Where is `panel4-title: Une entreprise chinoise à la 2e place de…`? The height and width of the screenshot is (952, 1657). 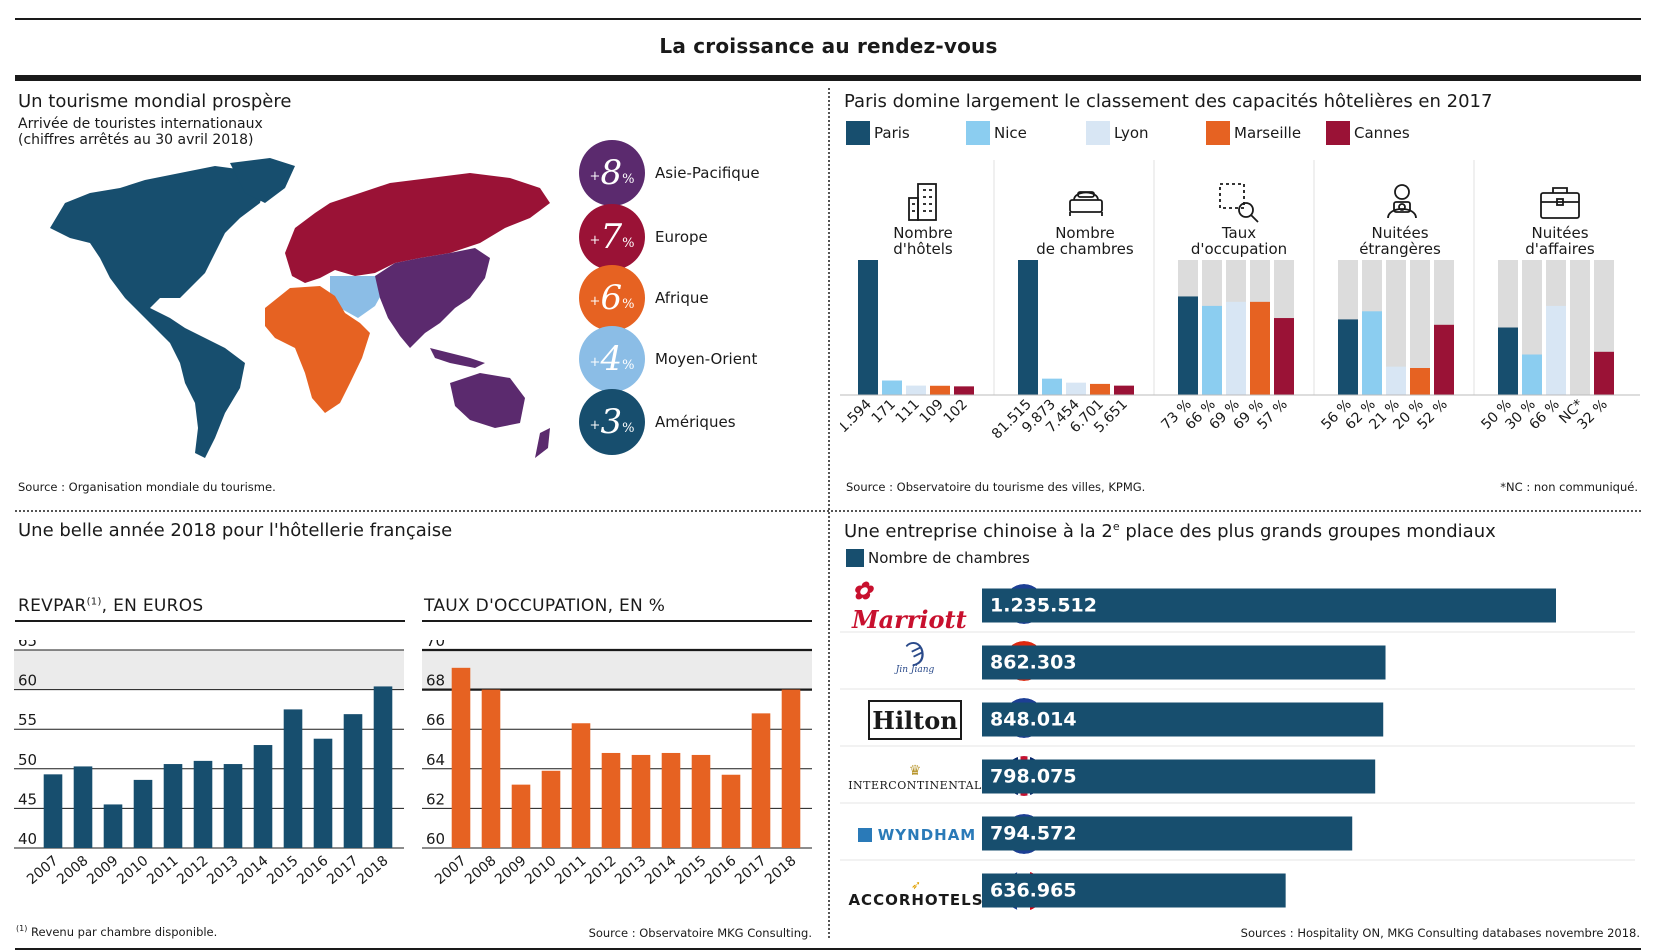
panel4-title: Une entreprise chinoise à la 2e place de… is located at coordinates (1170, 531).